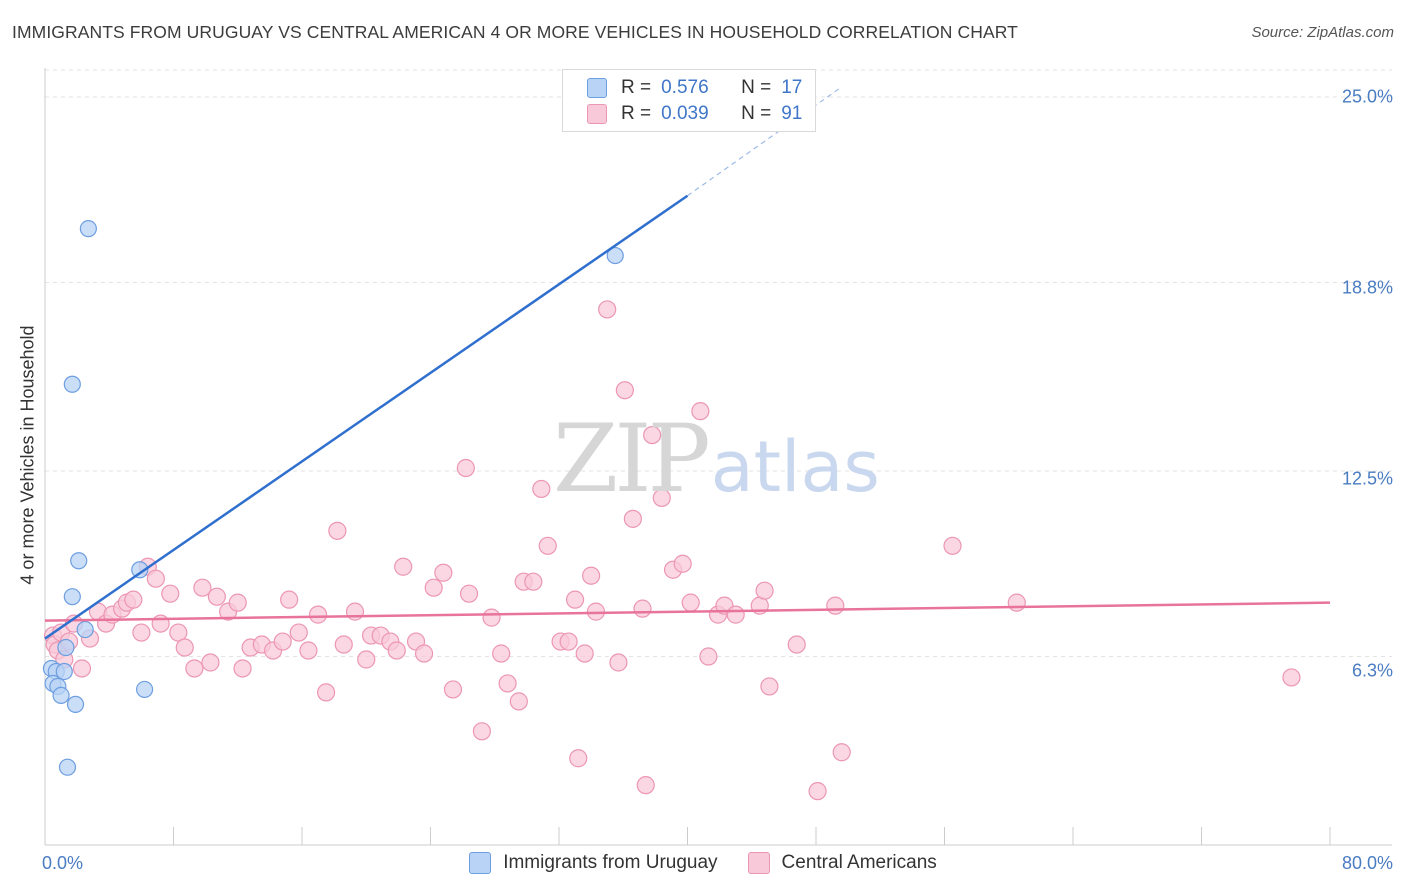 The image size is (1406, 892). What do you see at coordinates (792, 113) in the screenshot?
I see `legend-n-value: 91` at bounding box center [792, 113].